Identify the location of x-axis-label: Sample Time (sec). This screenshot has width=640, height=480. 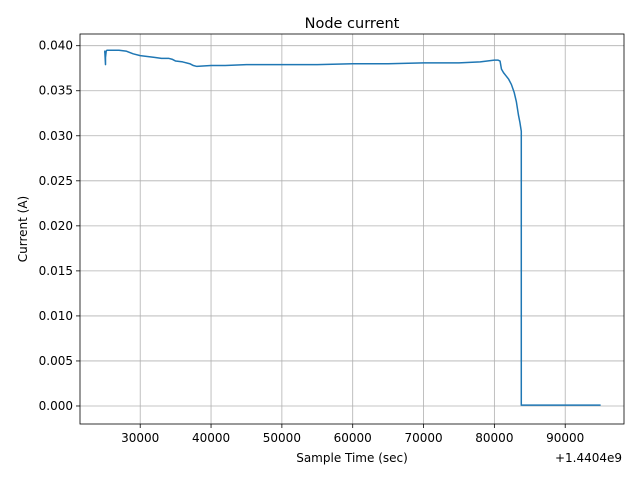
(352, 458).